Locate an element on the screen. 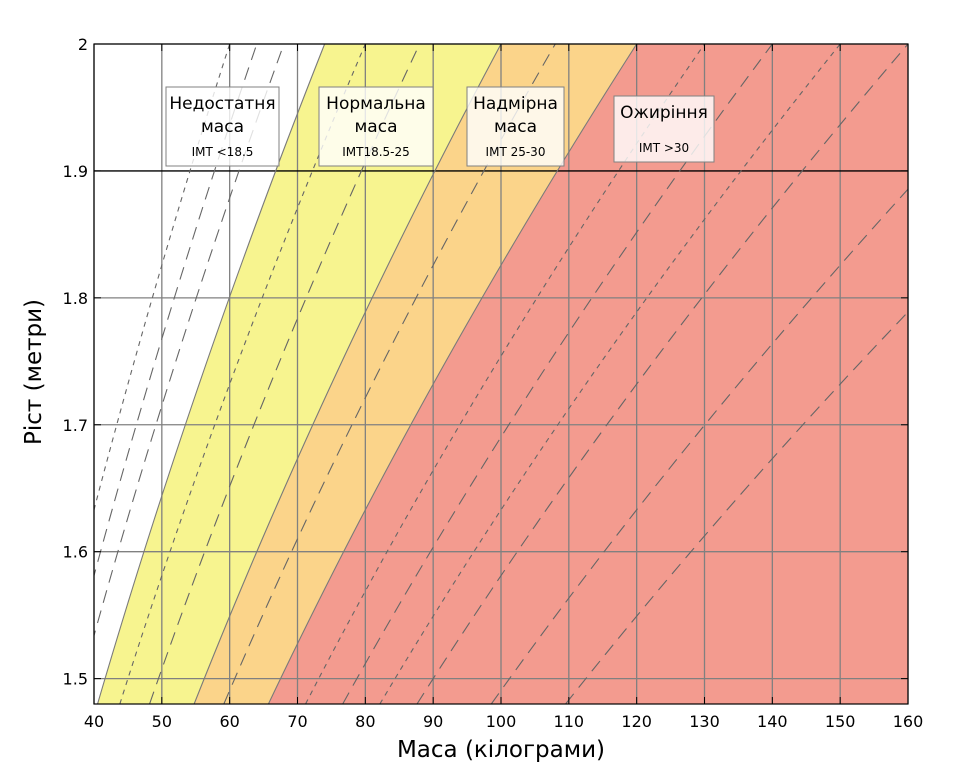 This screenshot has height=781, width=954. y-tick-label: 1.8 is located at coordinates (75, 298).